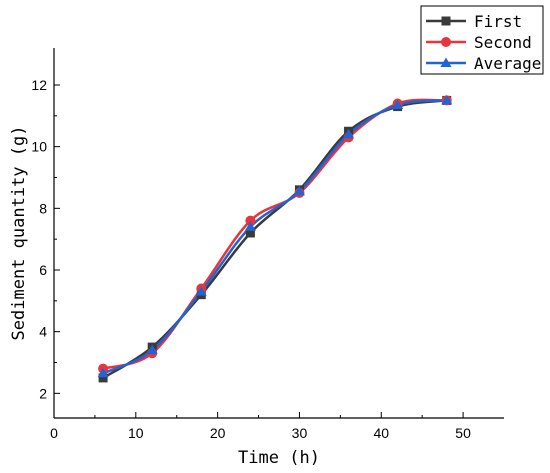  Describe the element at coordinates (218, 433) in the screenshot. I see `x-tick-label: 20` at that location.